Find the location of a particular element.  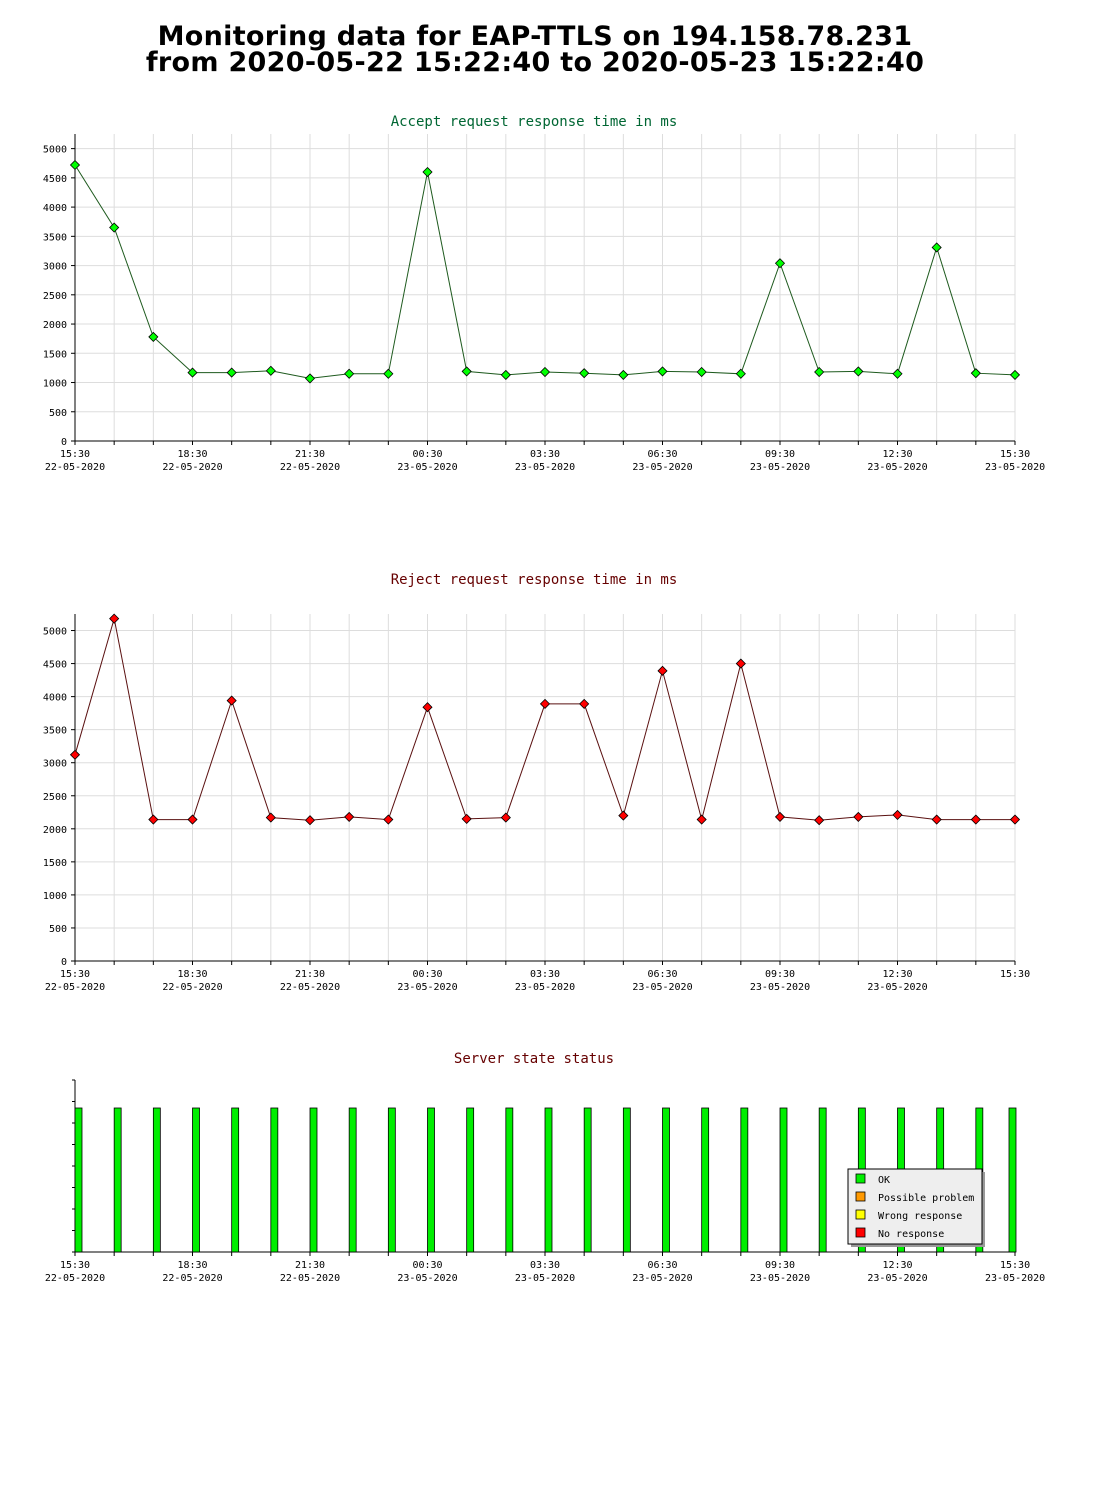

status-xtick-time: 09:30 is located at coordinates (780, 1265).